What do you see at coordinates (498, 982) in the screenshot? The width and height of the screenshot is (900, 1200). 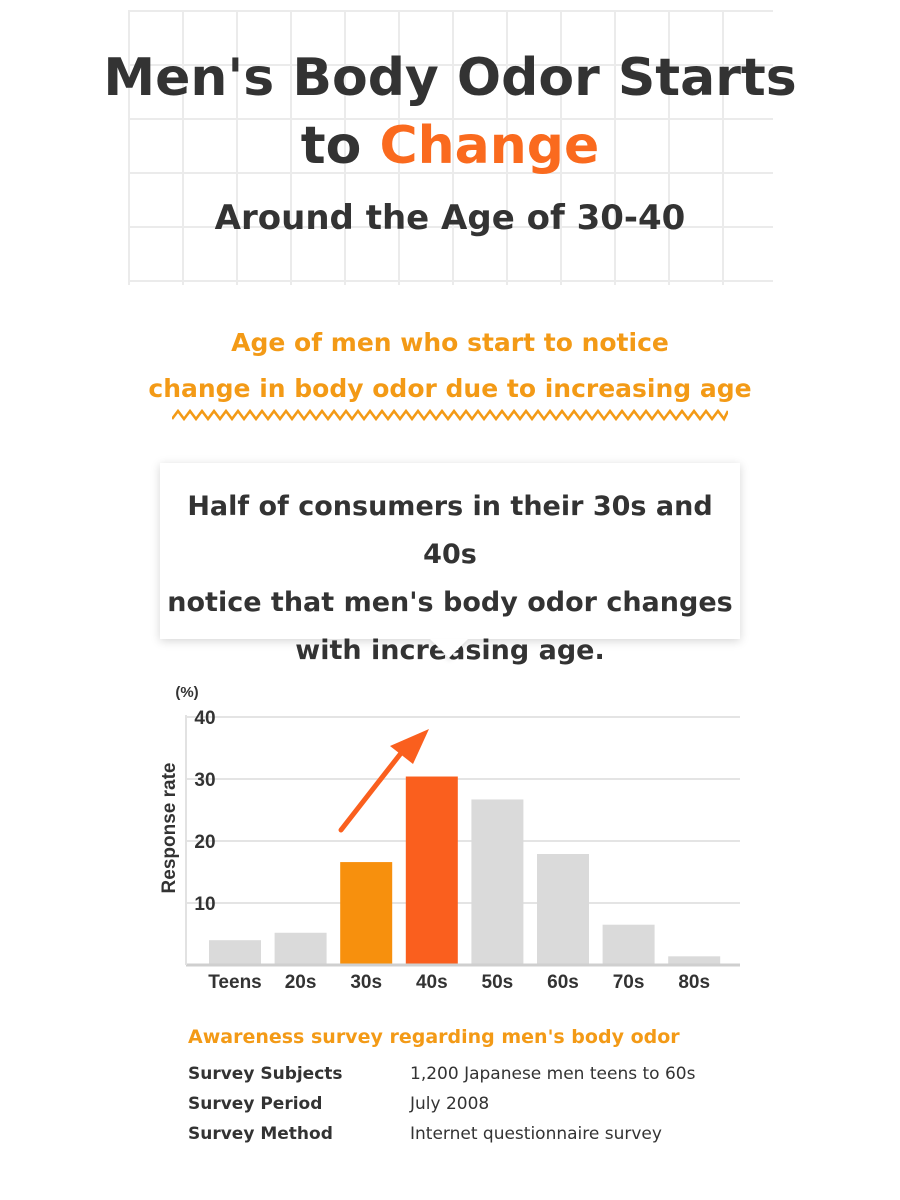 I see `x-tick-label: 50s` at bounding box center [498, 982].